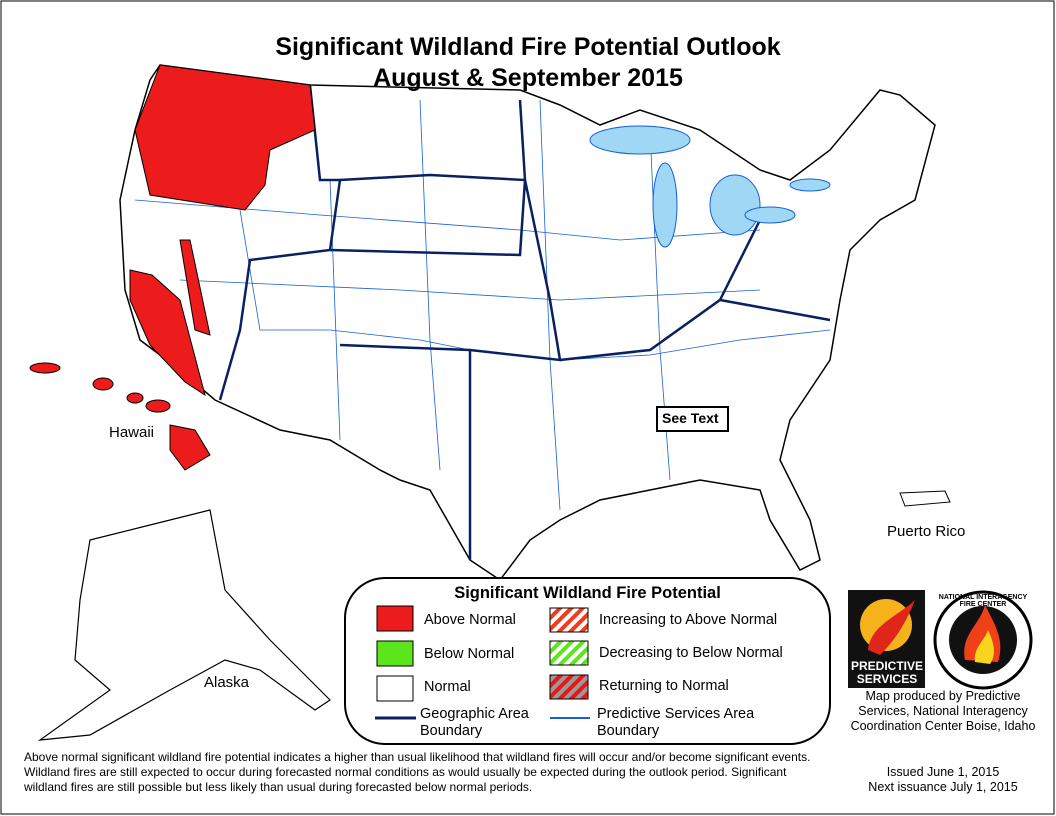  Describe the element at coordinates (474, 722) in the screenshot. I see `legend-item: Geographic Area Boundary` at that location.